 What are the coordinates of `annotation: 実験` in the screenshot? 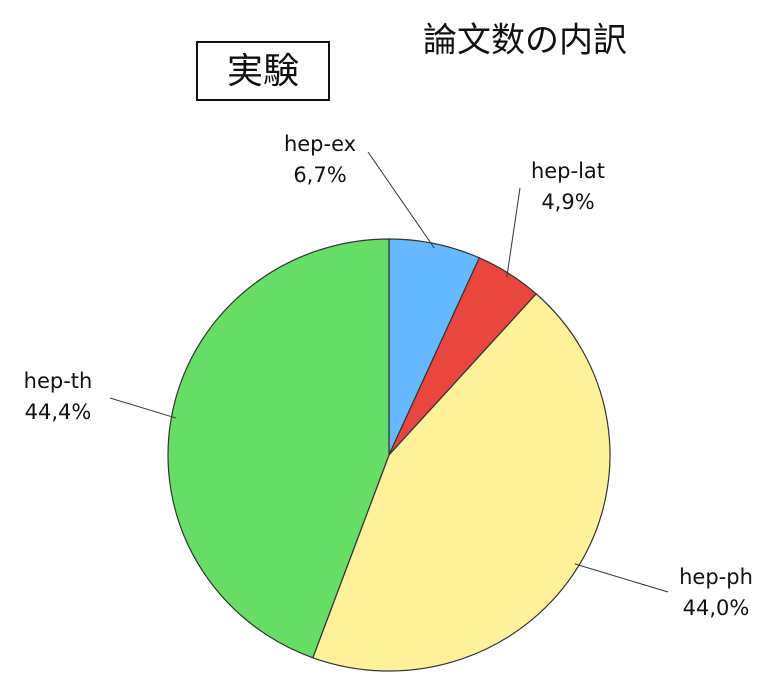 It's located at (263, 71).